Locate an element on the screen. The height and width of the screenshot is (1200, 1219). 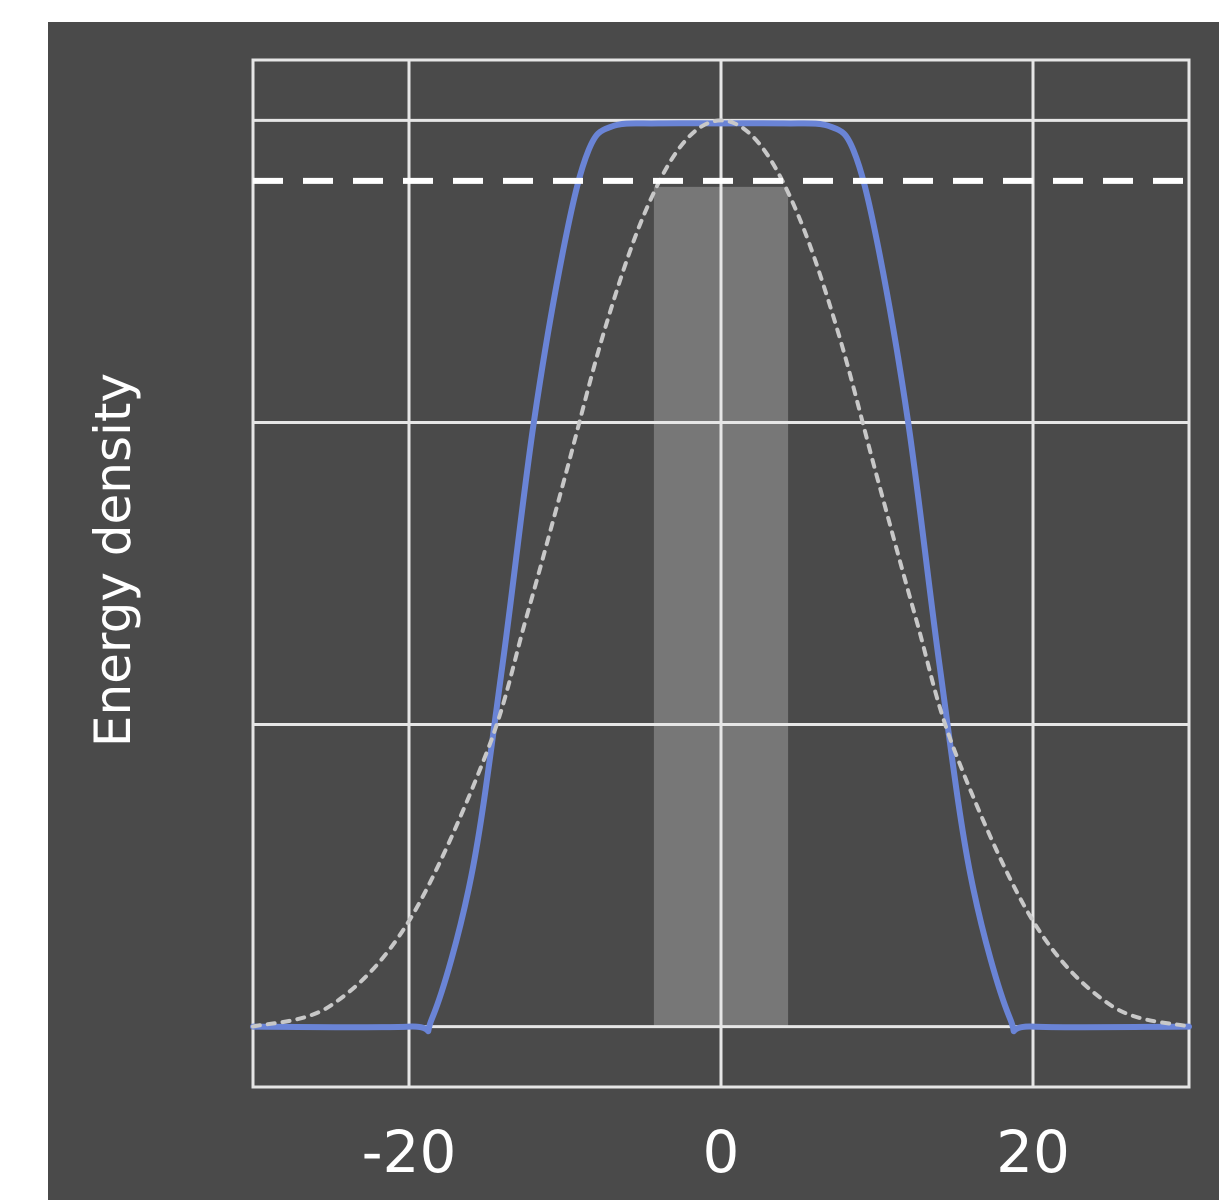
x-tick-label: 20 is located at coordinates (1033, 1152).